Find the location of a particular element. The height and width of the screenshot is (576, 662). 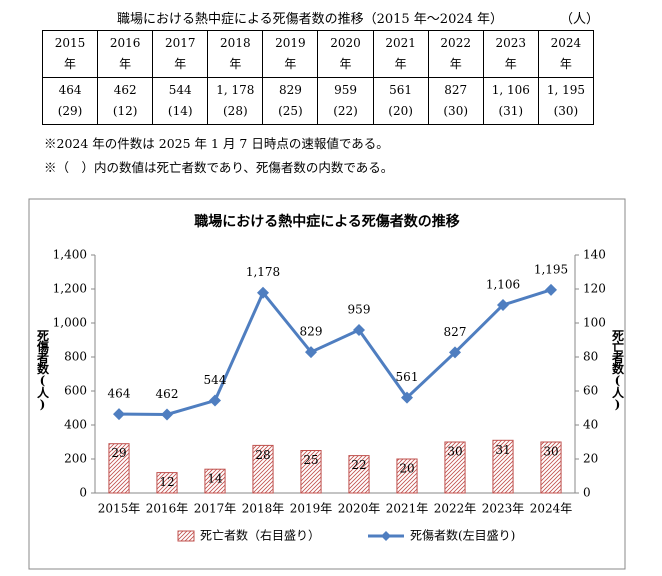

table-unit: （人） is located at coordinates (580, 19).